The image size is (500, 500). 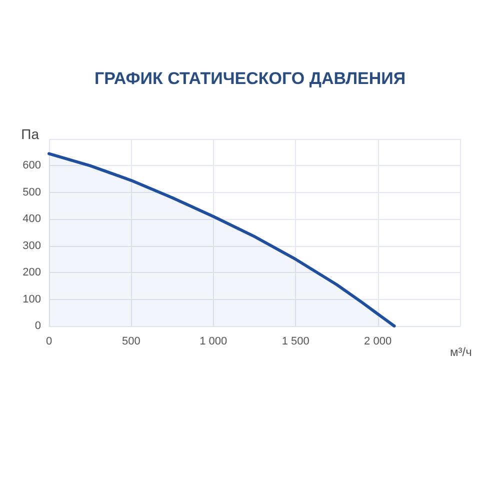 What do you see at coordinates (49, 342) in the screenshot?
I see `x-tick-label: 0` at bounding box center [49, 342].